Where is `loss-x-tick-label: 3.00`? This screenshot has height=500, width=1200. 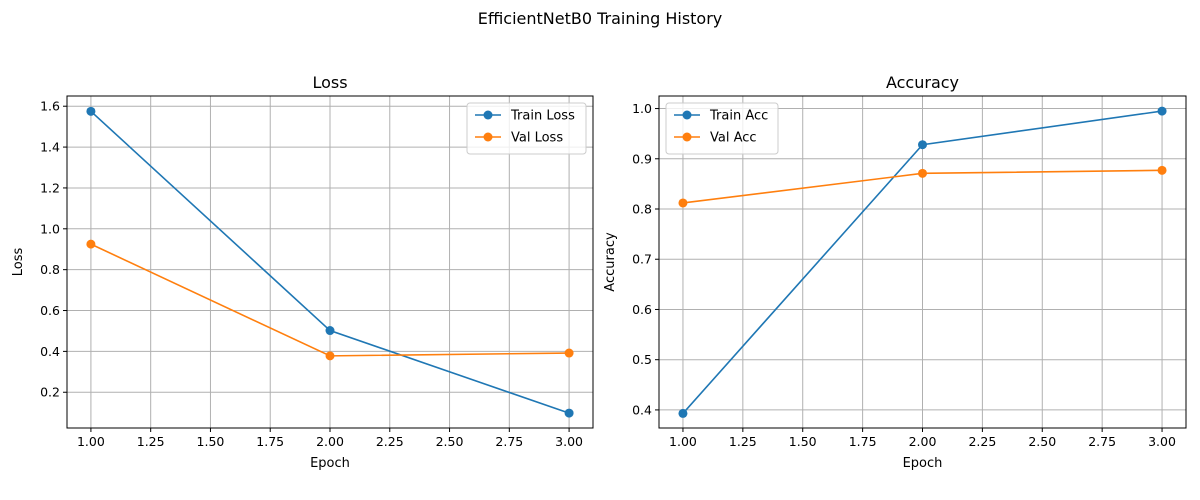 loss-x-tick-label: 3.00 is located at coordinates (569, 441).